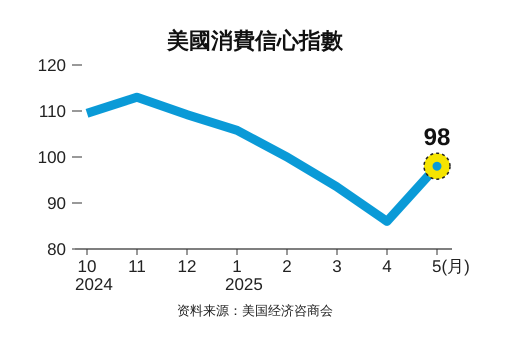  I want to click on x-tick-label: 5(月), so click(451, 266).